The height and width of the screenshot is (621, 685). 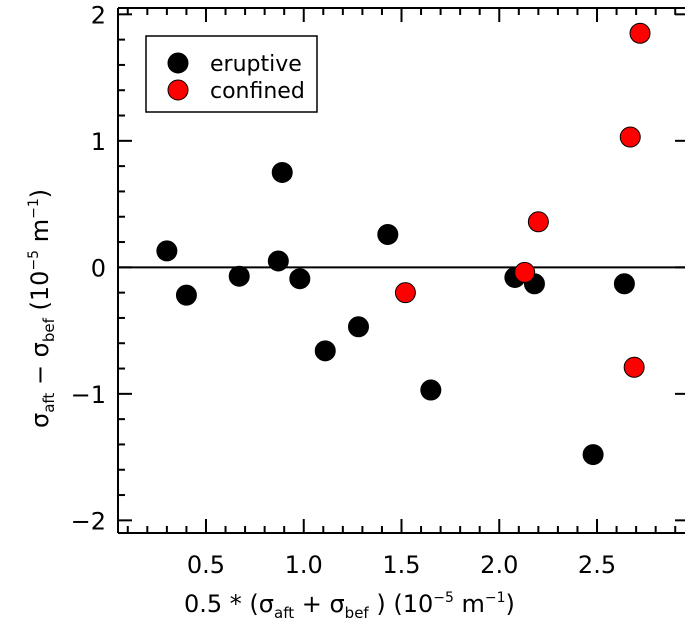 What do you see at coordinates (42, 308) in the screenshot?
I see `y-axis-title: σaft − σbef (10−5 m−1)` at bounding box center [42, 308].